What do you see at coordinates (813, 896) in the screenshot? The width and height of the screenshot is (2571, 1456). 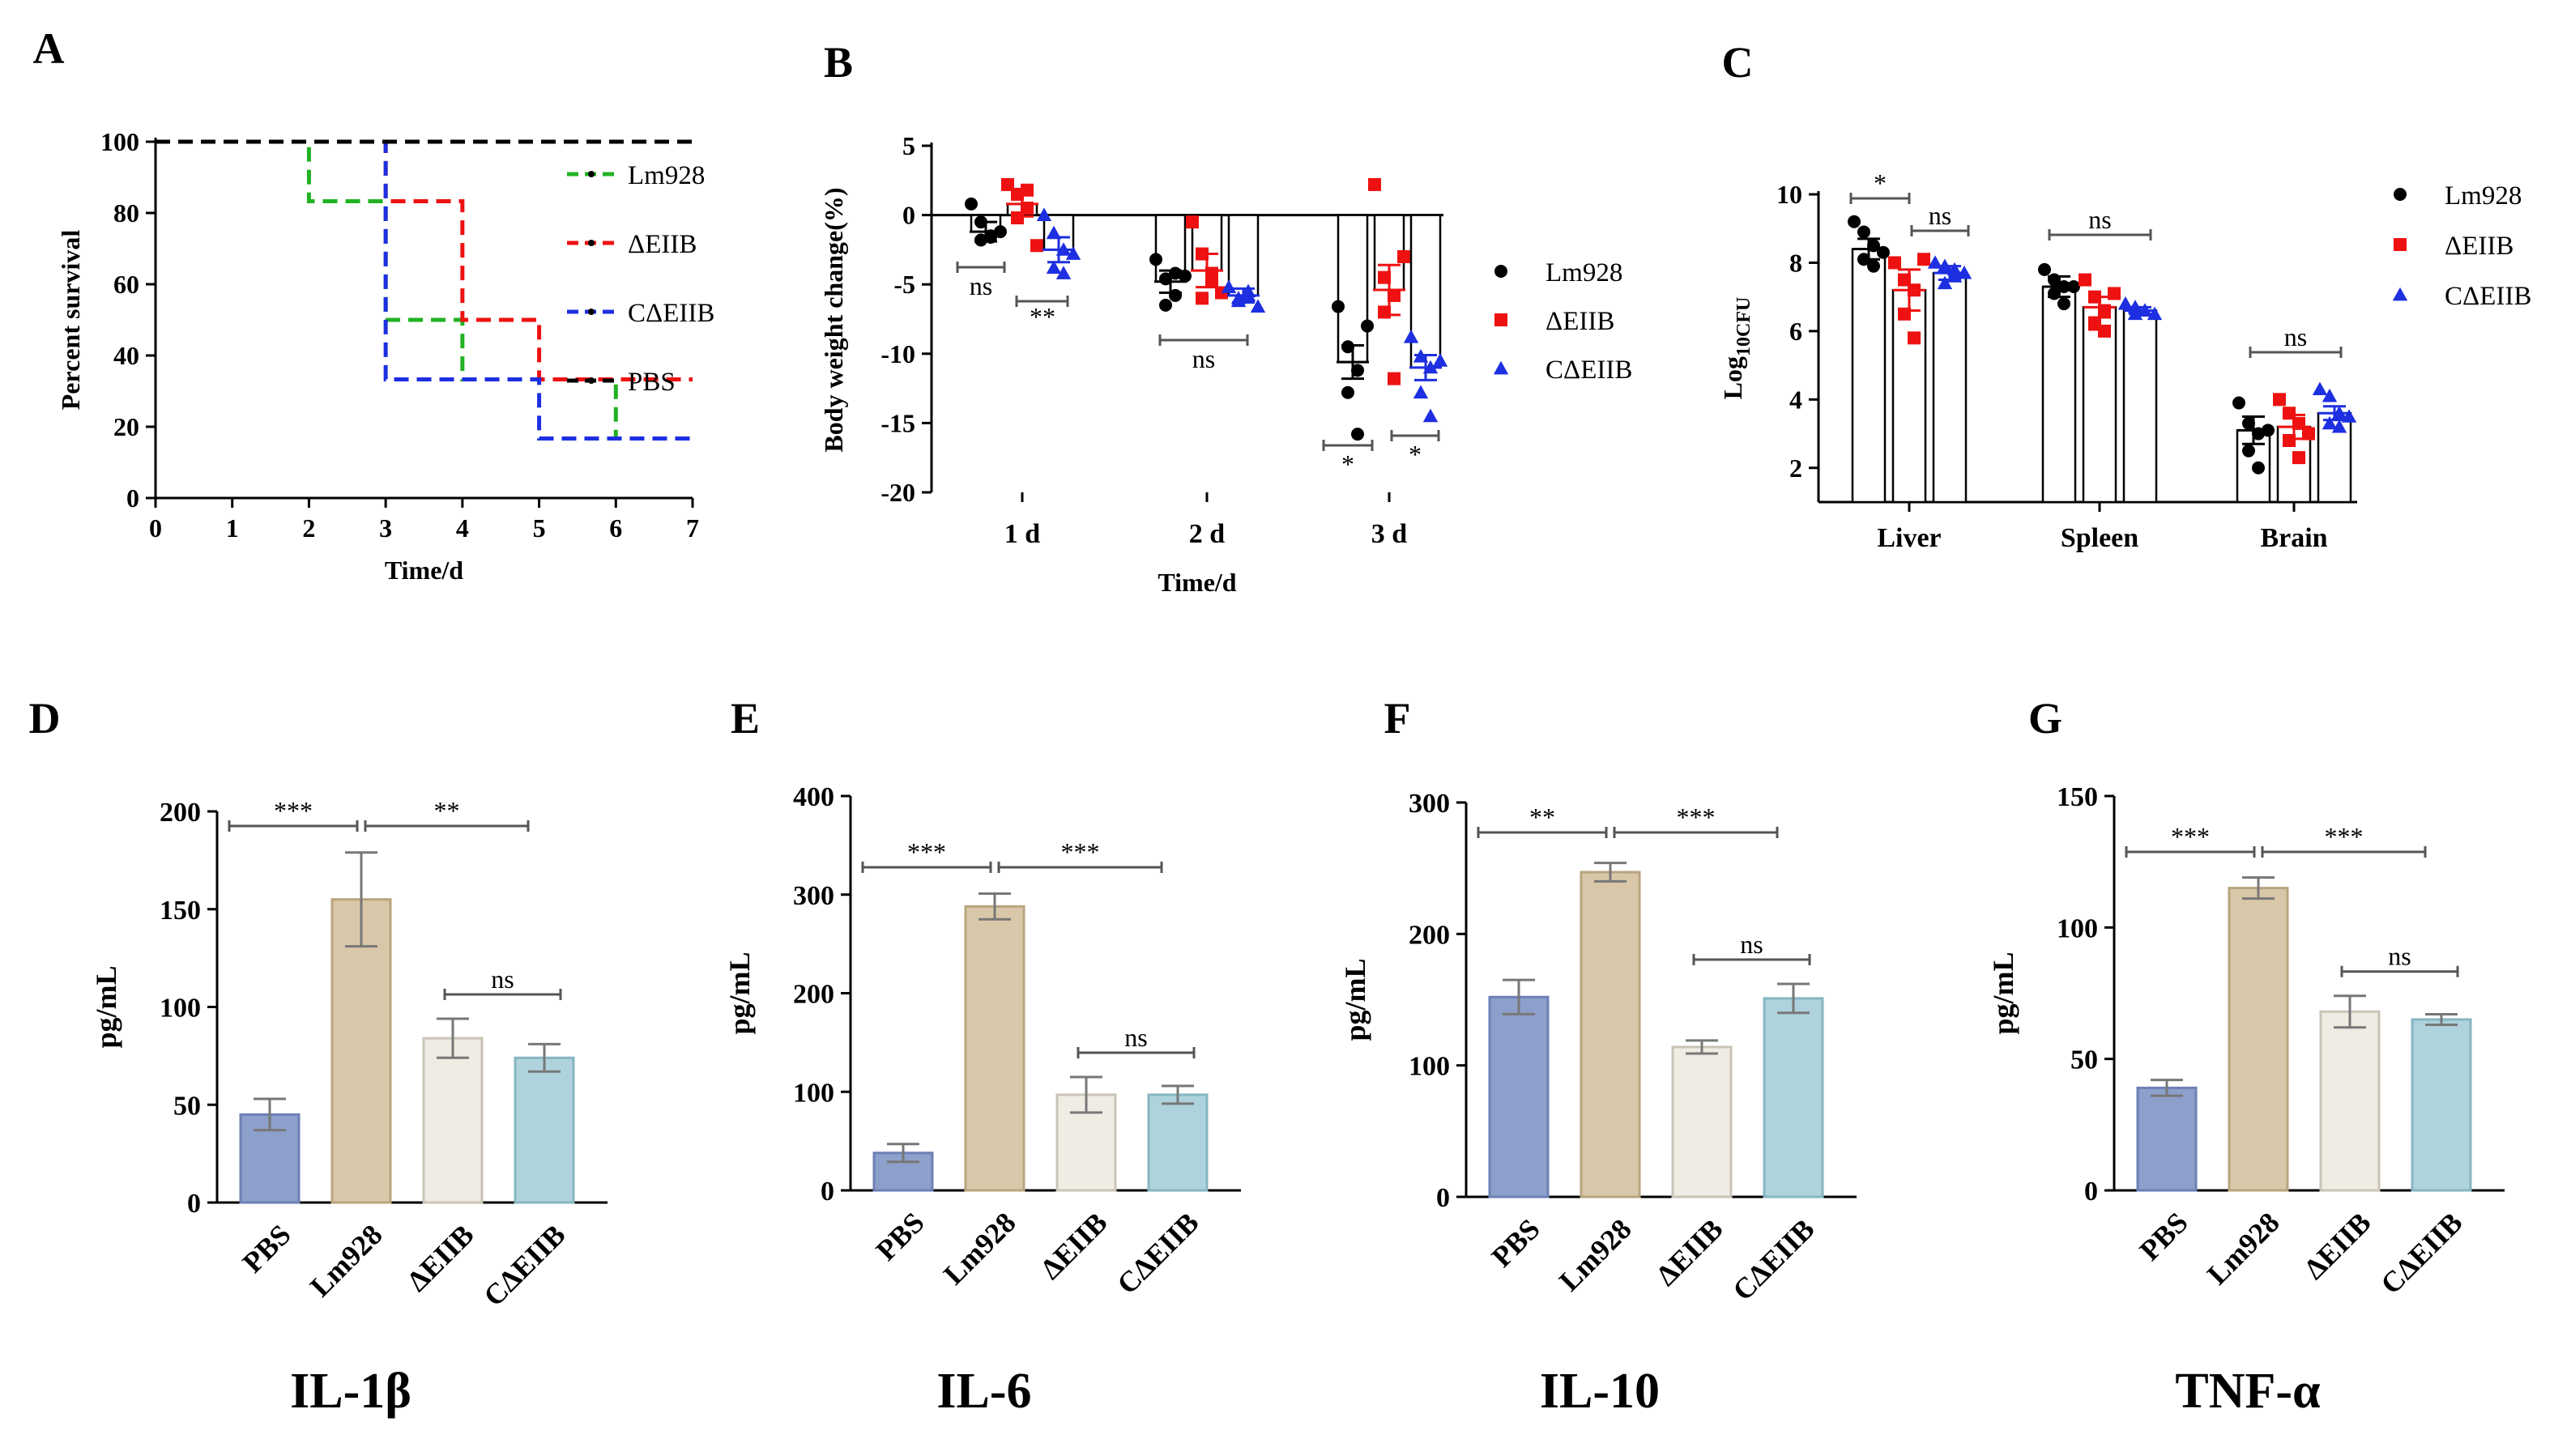 I see `panel-e-y-tick-label: 300` at bounding box center [813, 896].